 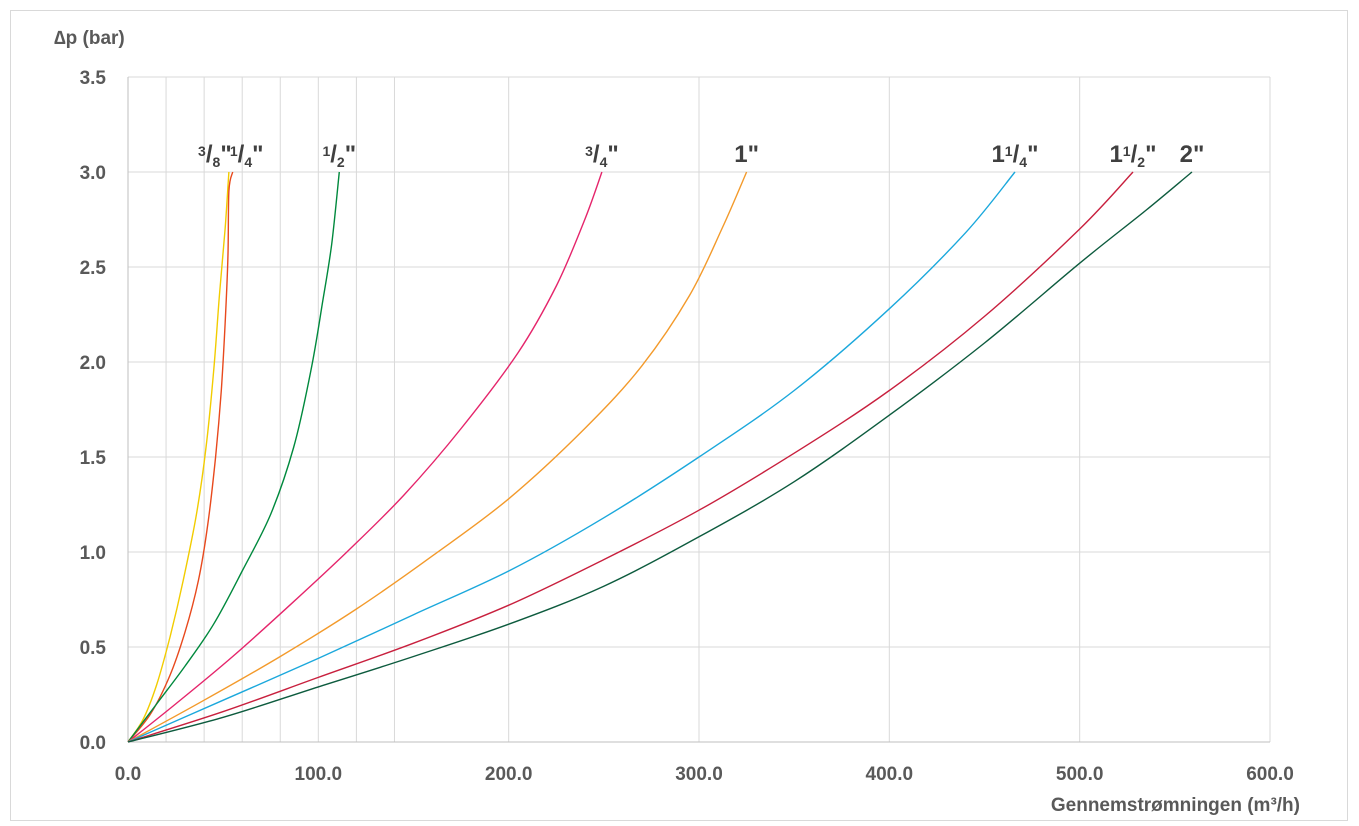 What do you see at coordinates (93, 78) in the screenshot?
I see `y-tick-label: 3.5` at bounding box center [93, 78].